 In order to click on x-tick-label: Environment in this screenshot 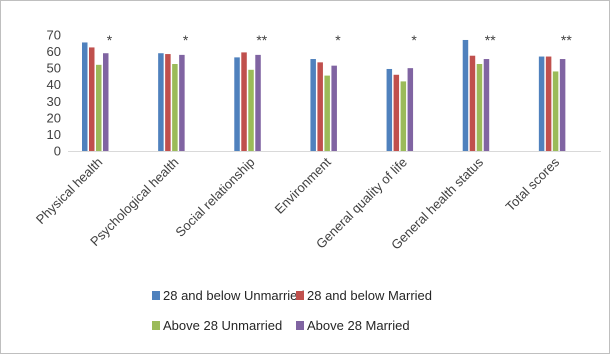, I will do `click(303, 185)`.